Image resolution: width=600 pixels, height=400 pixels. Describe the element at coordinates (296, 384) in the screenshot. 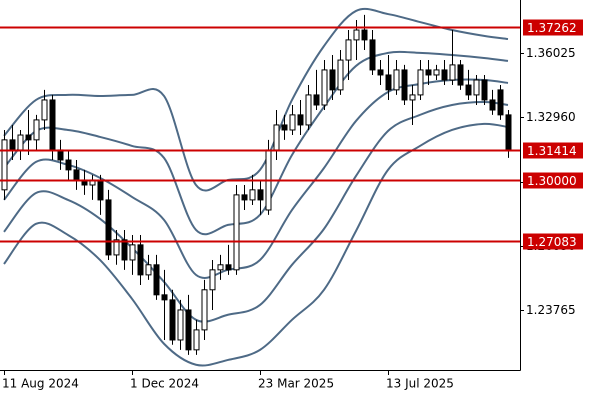

I see `x-tick-label: 23 Mar 2025` at that location.